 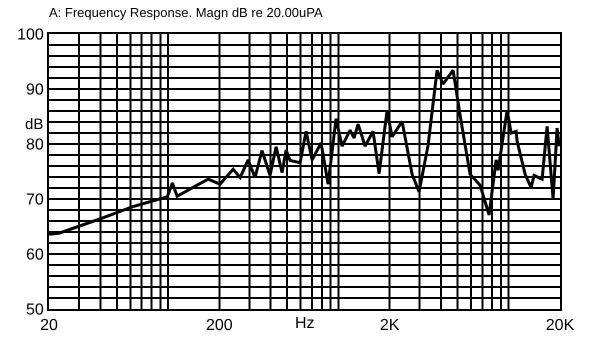 What do you see at coordinates (30, 35) in the screenshot?
I see `y-tick-label: 100` at bounding box center [30, 35].